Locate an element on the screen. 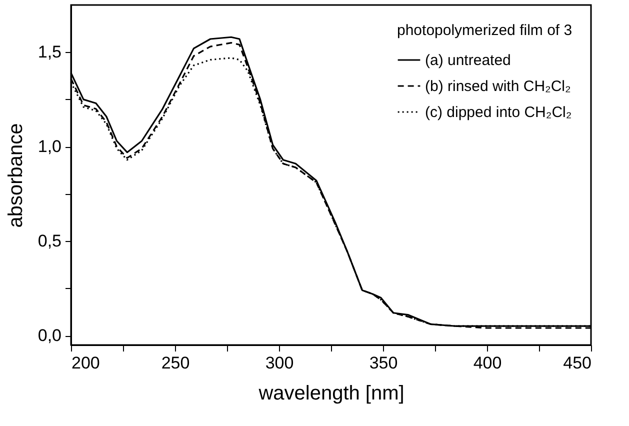 Image resolution: width=629 pixels, height=426 pixels. legend-label: (b) rinsed with CH₂Cl₂ is located at coordinates (498, 86).